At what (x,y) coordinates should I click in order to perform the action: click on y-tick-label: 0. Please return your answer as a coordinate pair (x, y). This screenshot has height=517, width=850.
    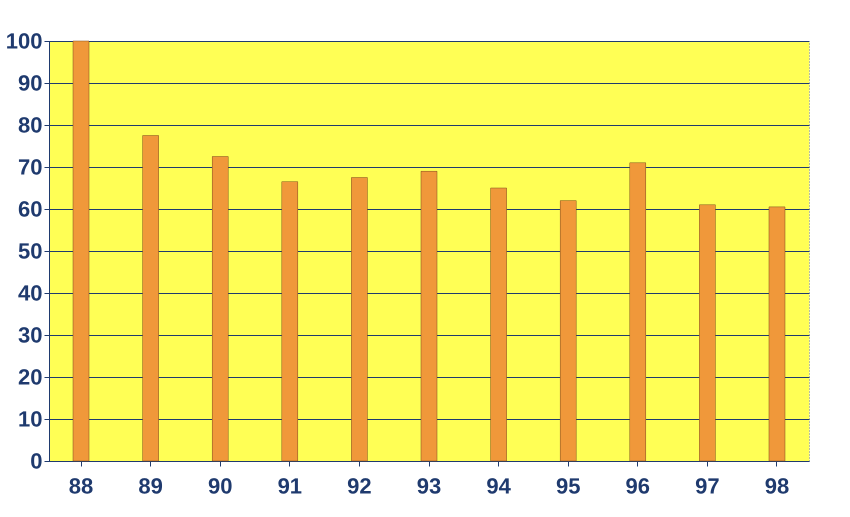
    Looking at the image, I should click on (36, 461).